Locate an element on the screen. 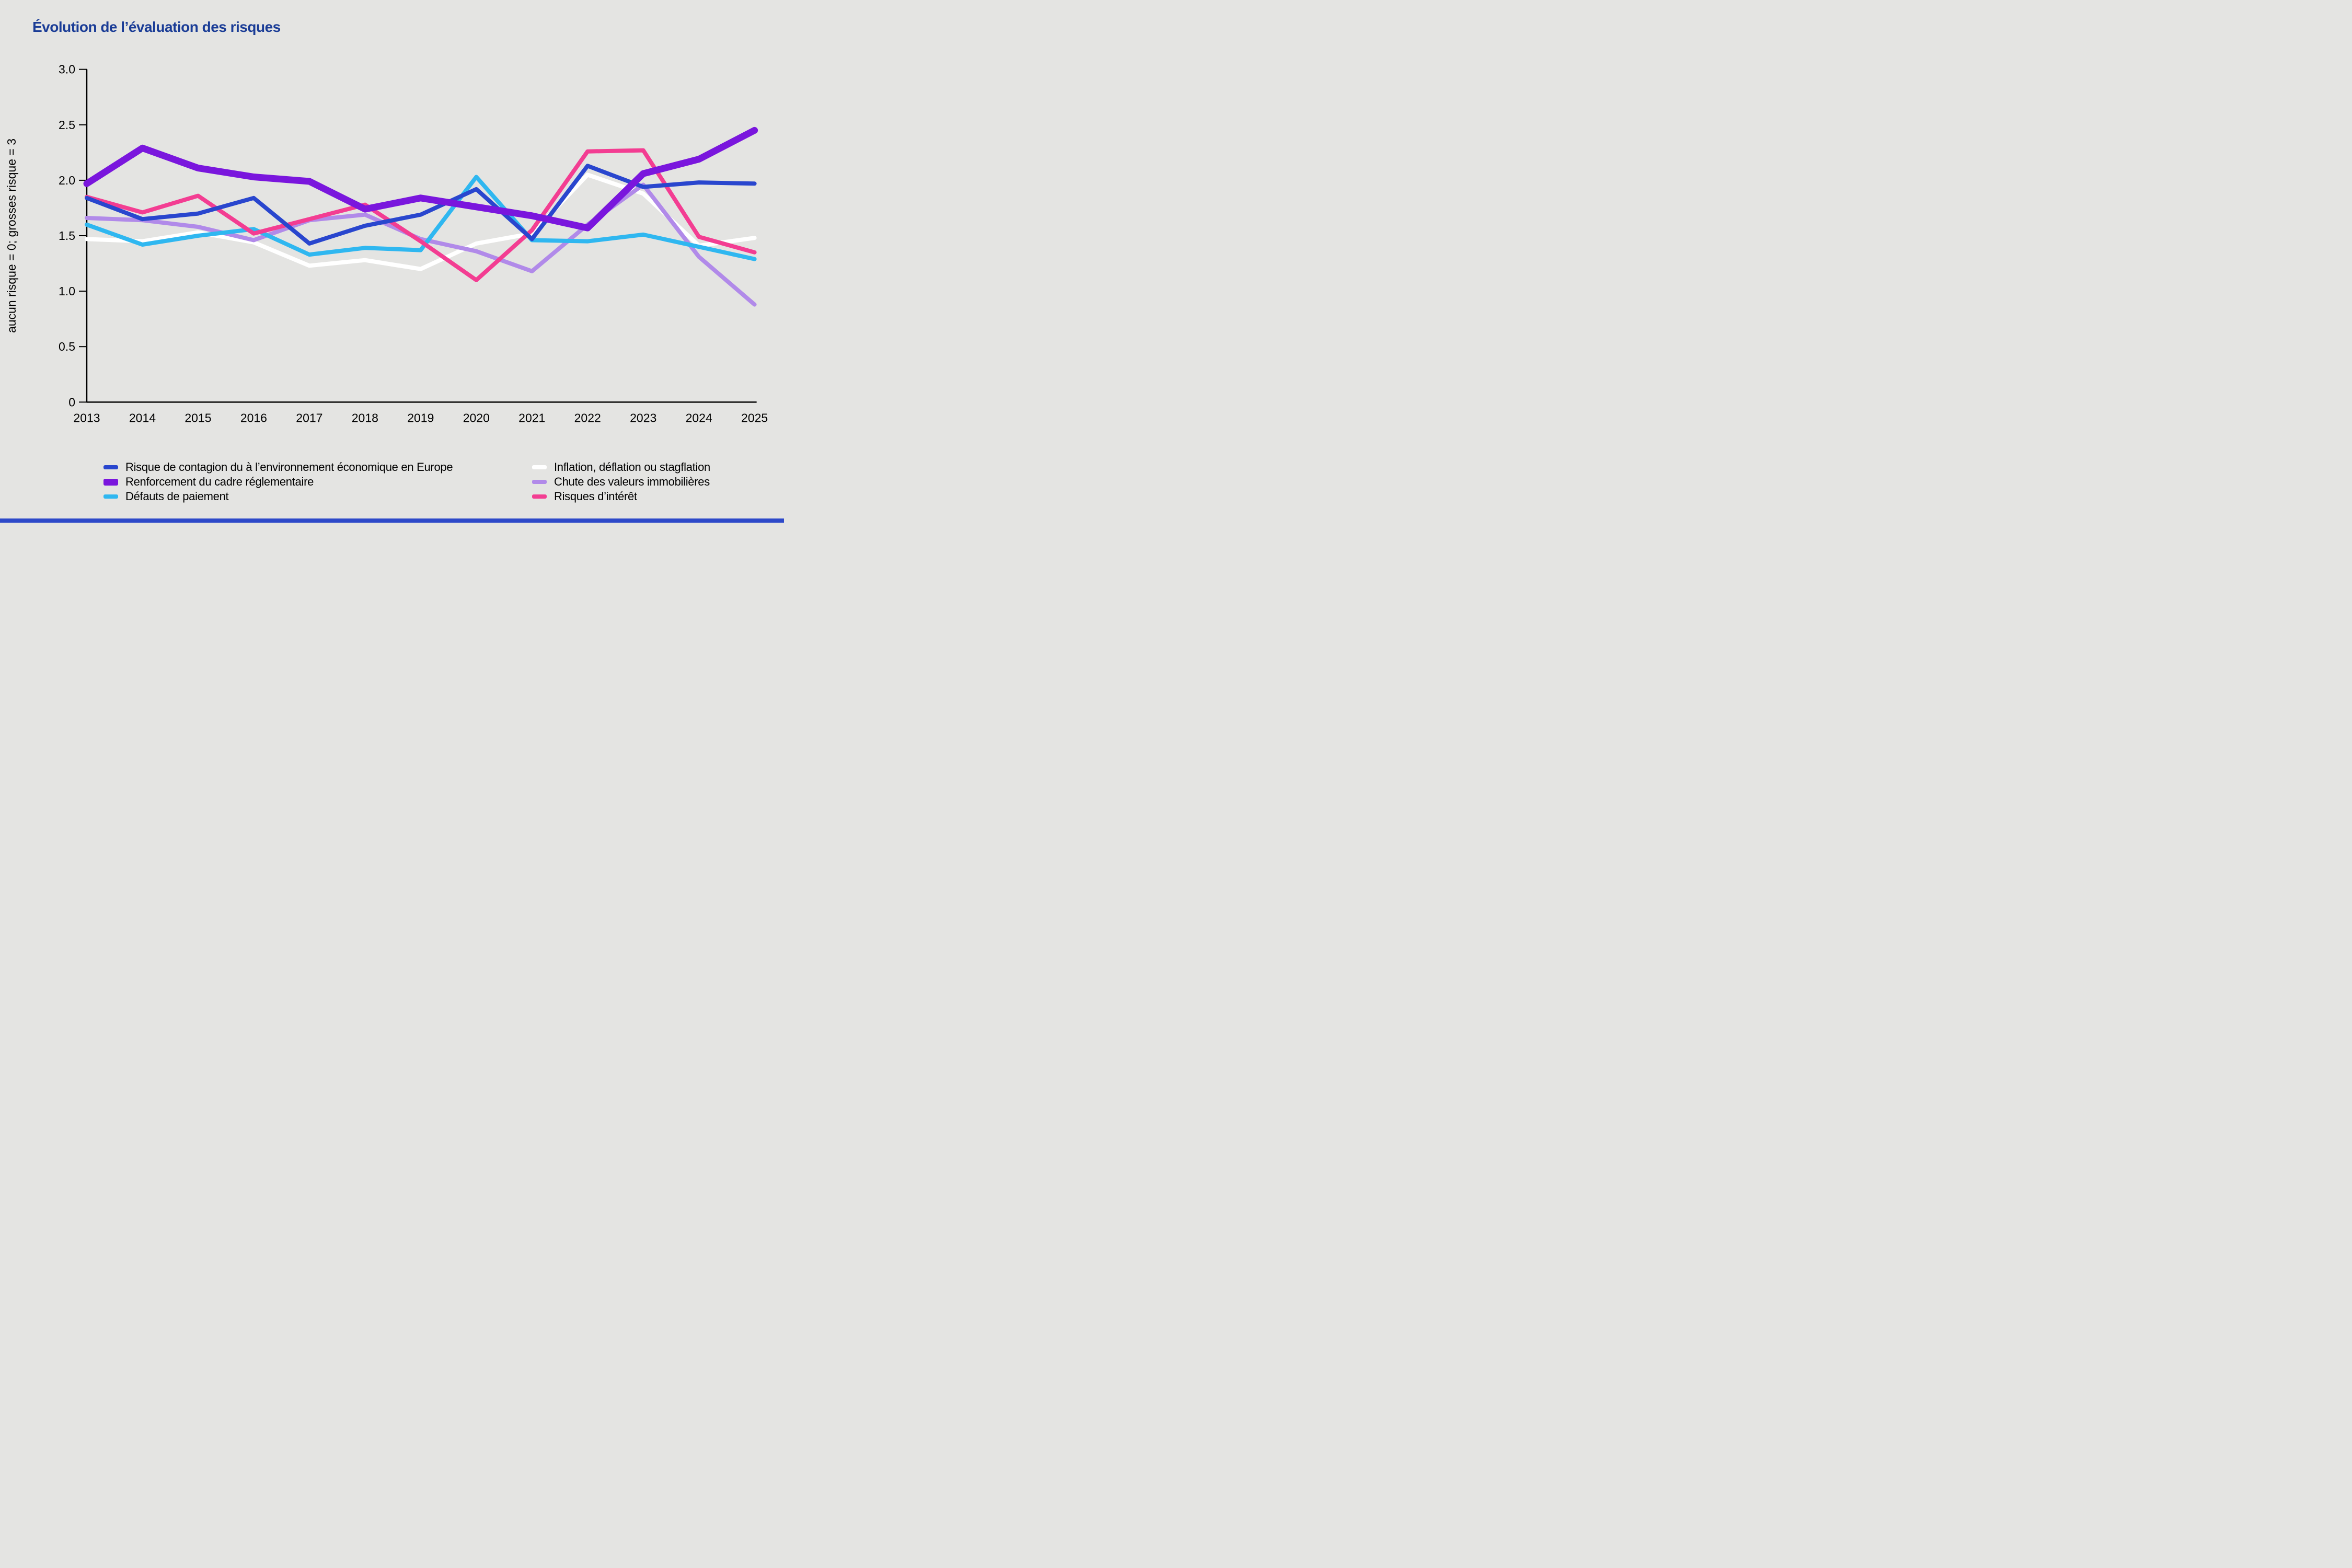 The width and height of the screenshot is (2352, 1568). legend-item: Chute des valeurs immobilières is located at coordinates (621, 482).